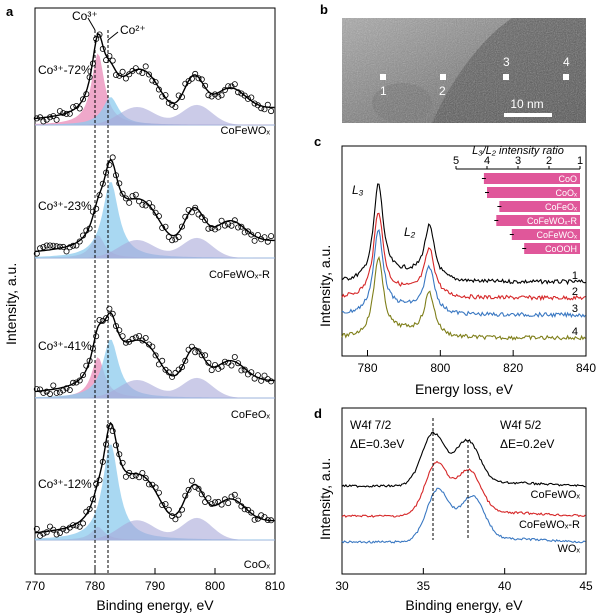  Describe the element at coordinates (575, 332) in the screenshot. I see `eels-label-4: 4` at that location.